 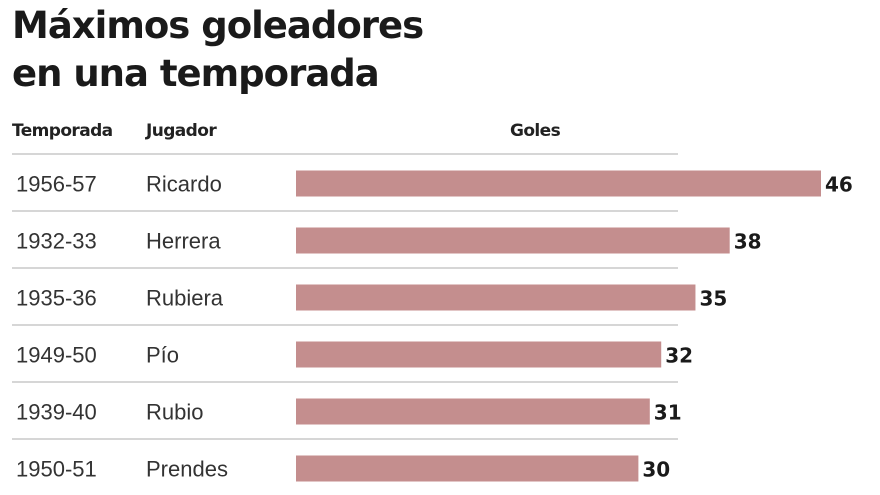 I want to click on season-label: 1939-40, so click(x=56, y=412).